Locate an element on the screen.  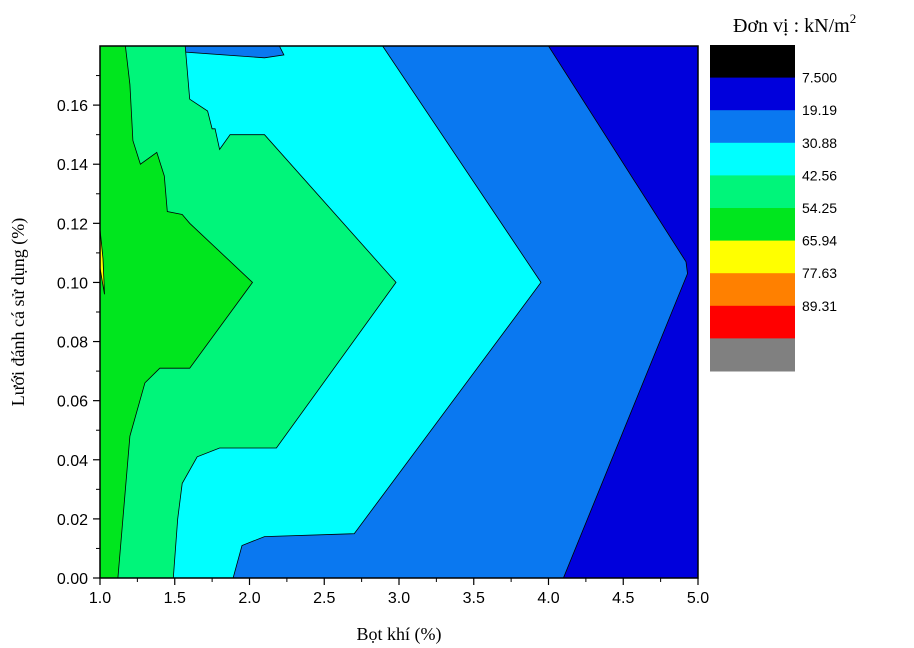
x-tick-label: 2.0 is located at coordinates (249, 598).